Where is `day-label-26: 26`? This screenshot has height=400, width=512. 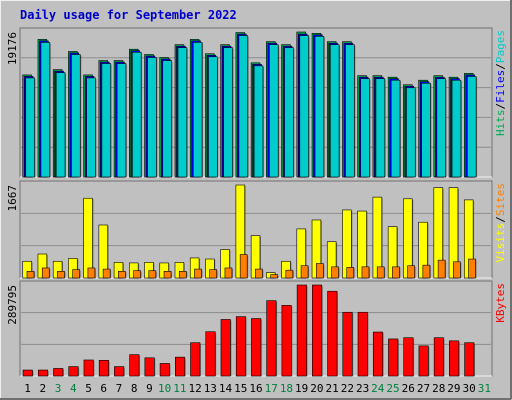
day-label-26: 26 is located at coordinates (408, 388).